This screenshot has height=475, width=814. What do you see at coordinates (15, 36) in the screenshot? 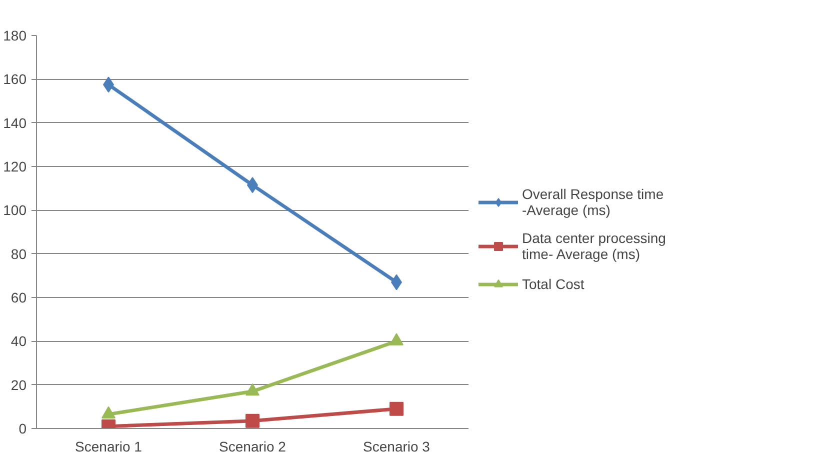
I see `y-tick-label: 180` at bounding box center [15, 36].